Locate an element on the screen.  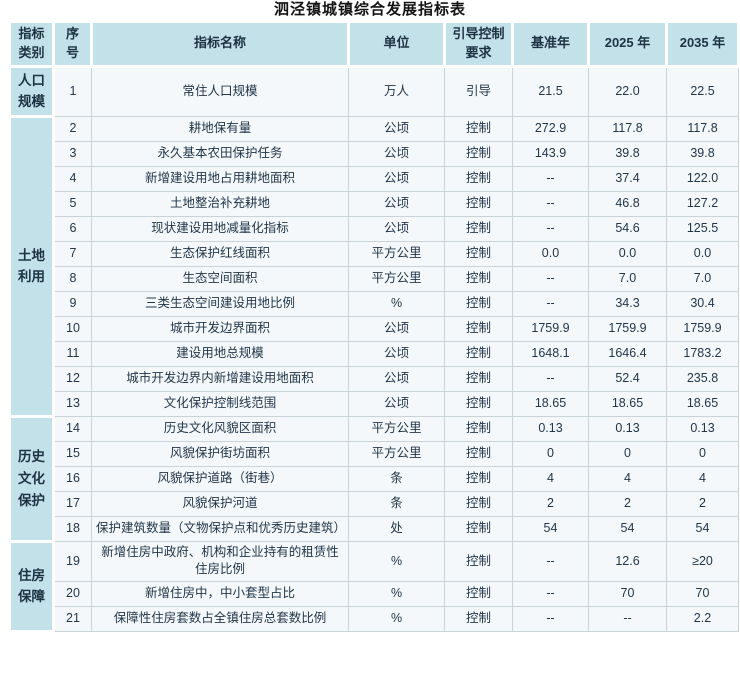
cell-y2025: 37.4 is located at coordinates (627, 178).